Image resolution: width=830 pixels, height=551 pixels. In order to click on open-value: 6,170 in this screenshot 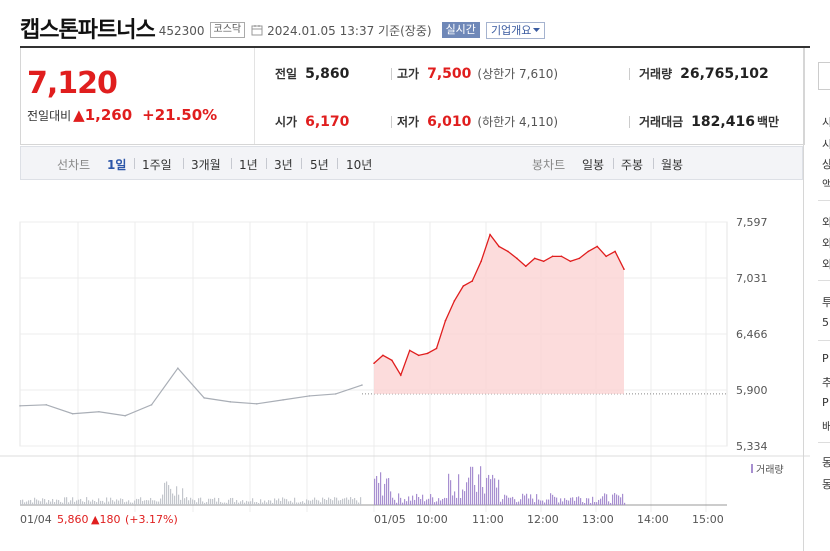, I will do `click(327, 122)`.